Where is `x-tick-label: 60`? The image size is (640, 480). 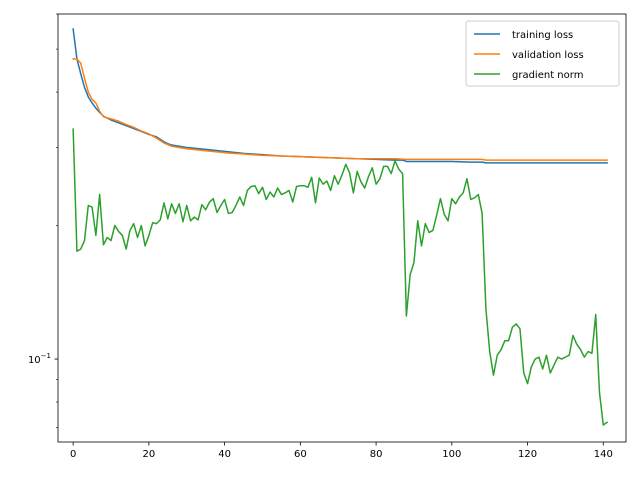
x-tick-label: 60 is located at coordinates (300, 454).